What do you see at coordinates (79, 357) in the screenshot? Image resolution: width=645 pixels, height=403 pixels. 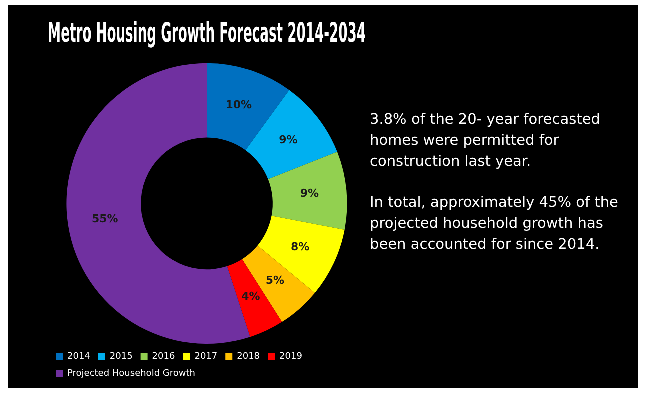 I see `legend-label: 2014` at bounding box center [79, 357].